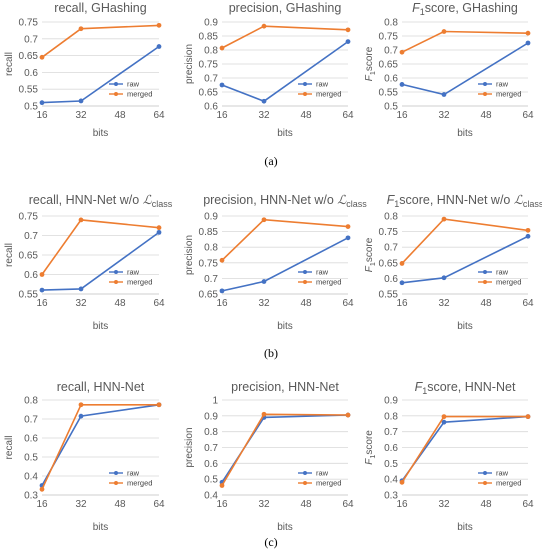  Describe the element at coordinates (31, 477) in the screenshot. I see `y-tick-label: 0.4` at that location.